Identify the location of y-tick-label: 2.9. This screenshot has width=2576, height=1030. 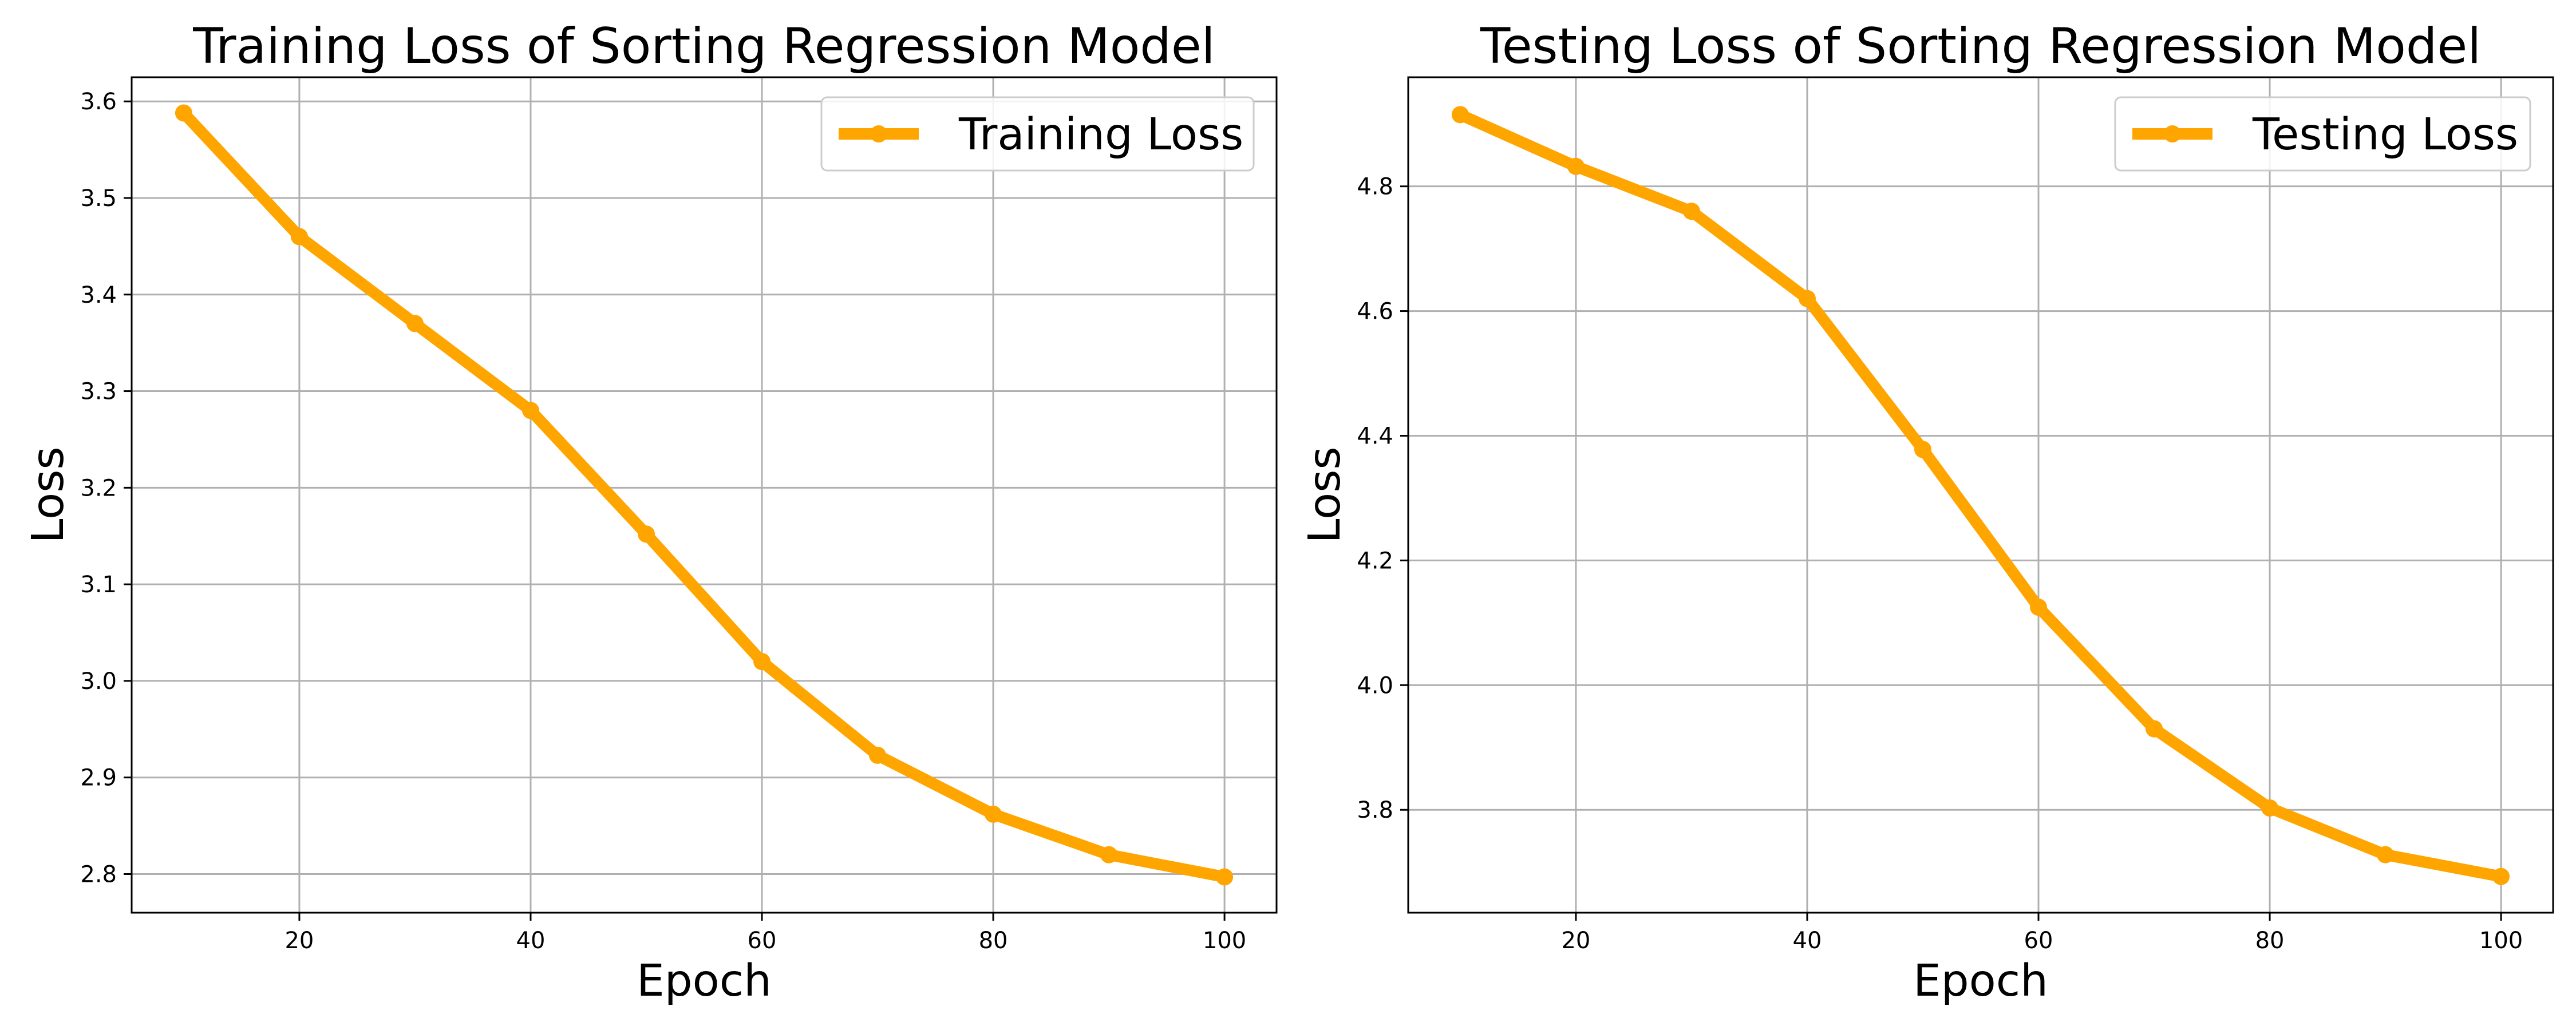
(98, 778).